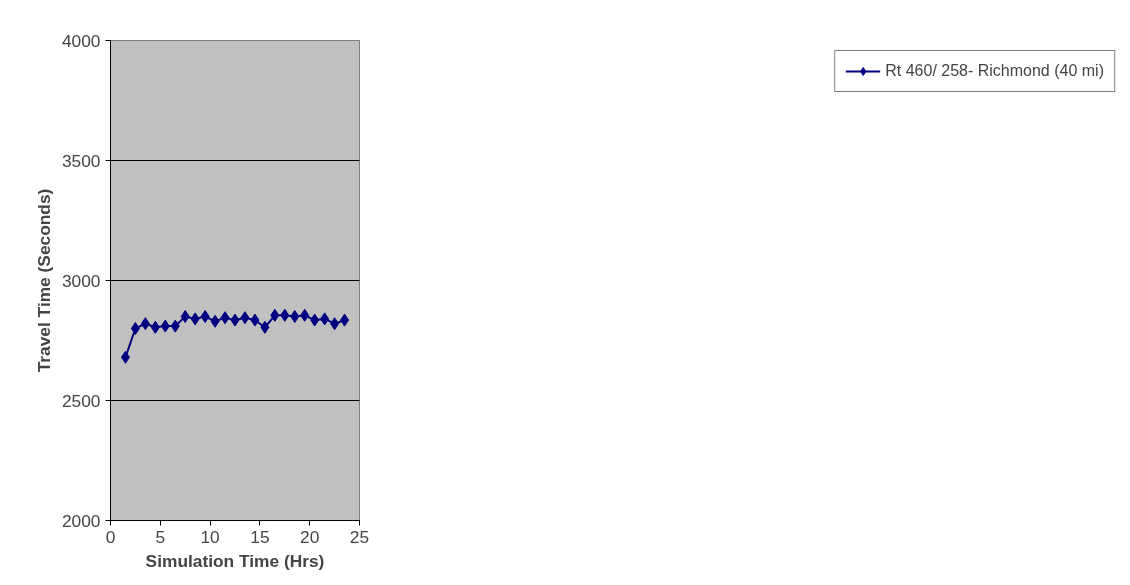 The width and height of the screenshot is (1130, 585). I want to click on x-axis-title: Simulation Time (Hrs), so click(235, 560).